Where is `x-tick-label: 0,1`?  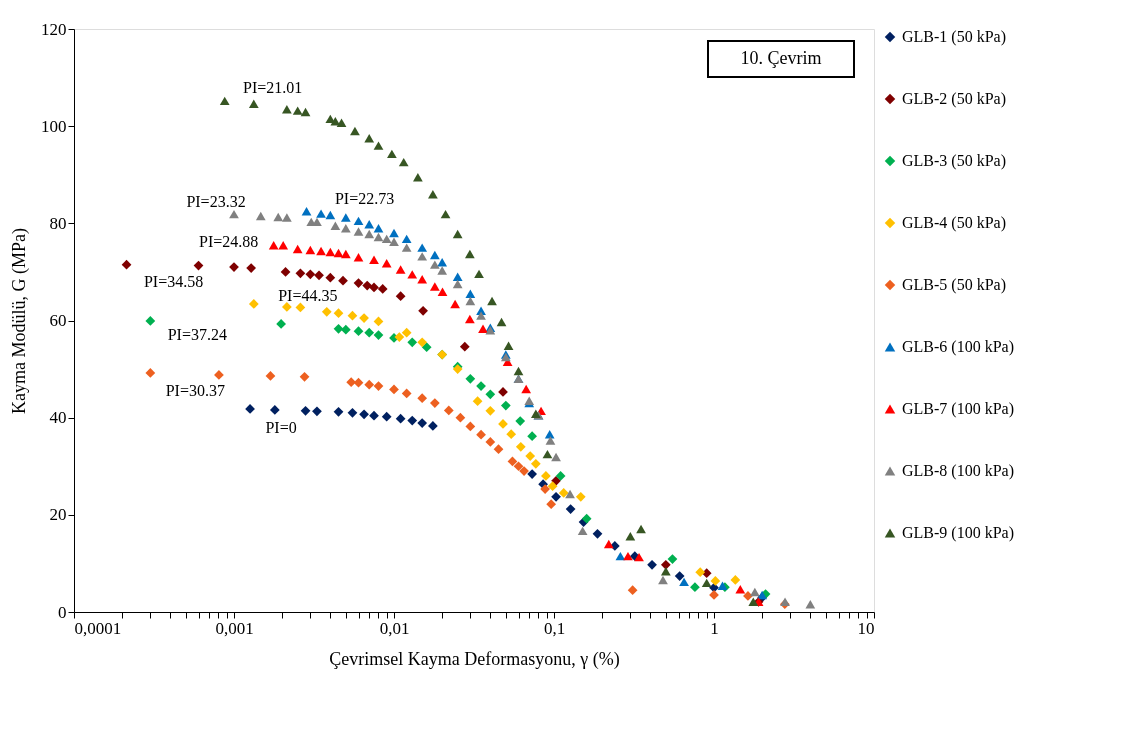 x-tick-label: 0,1 is located at coordinates (554, 628).